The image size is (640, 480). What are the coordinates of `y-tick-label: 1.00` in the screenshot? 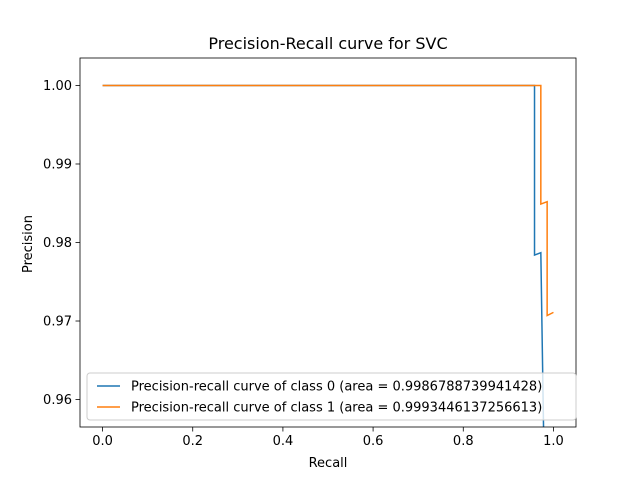 It's located at (57, 86).